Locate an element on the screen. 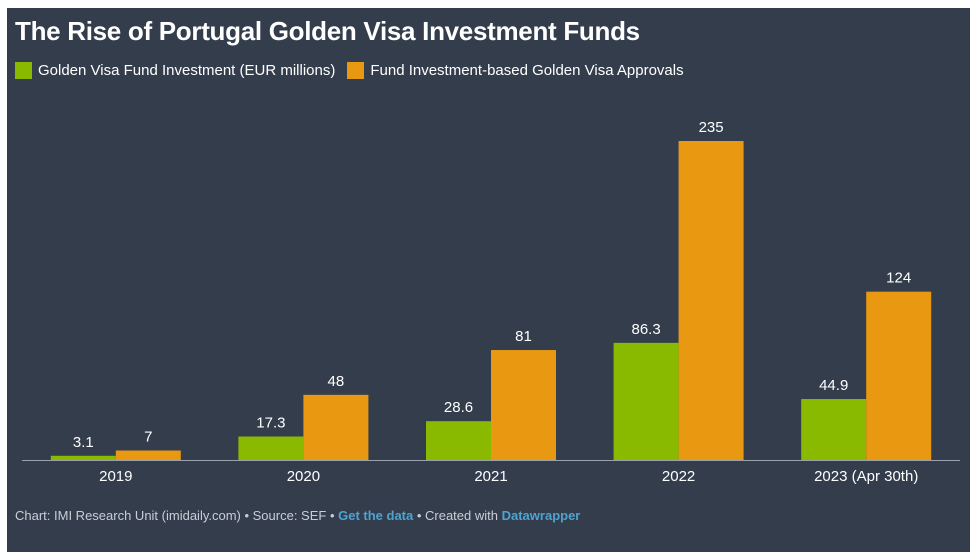 The height and width of the screenshot is (560, 980). data-label: 3.1 is located at coordinates (83, 442).